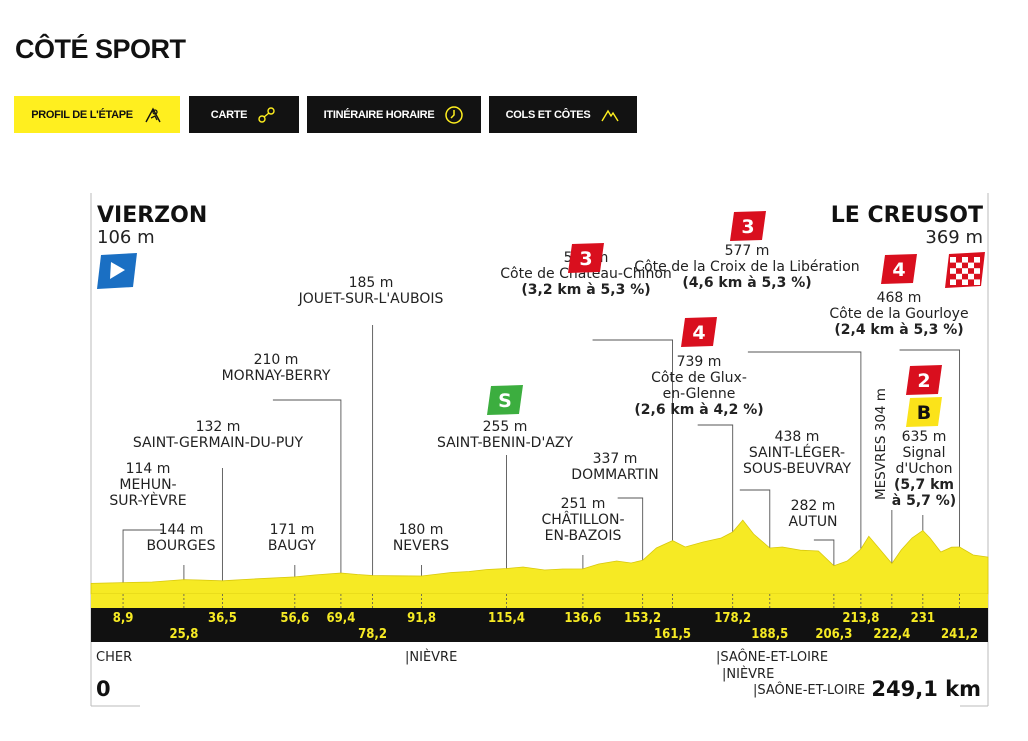 This screenshot has height=741, width=1028. What do you see at coordinates (699, 394) in the screenshot?
I see `place-label-line: en-Glenne` at bounding box center [699, 394].